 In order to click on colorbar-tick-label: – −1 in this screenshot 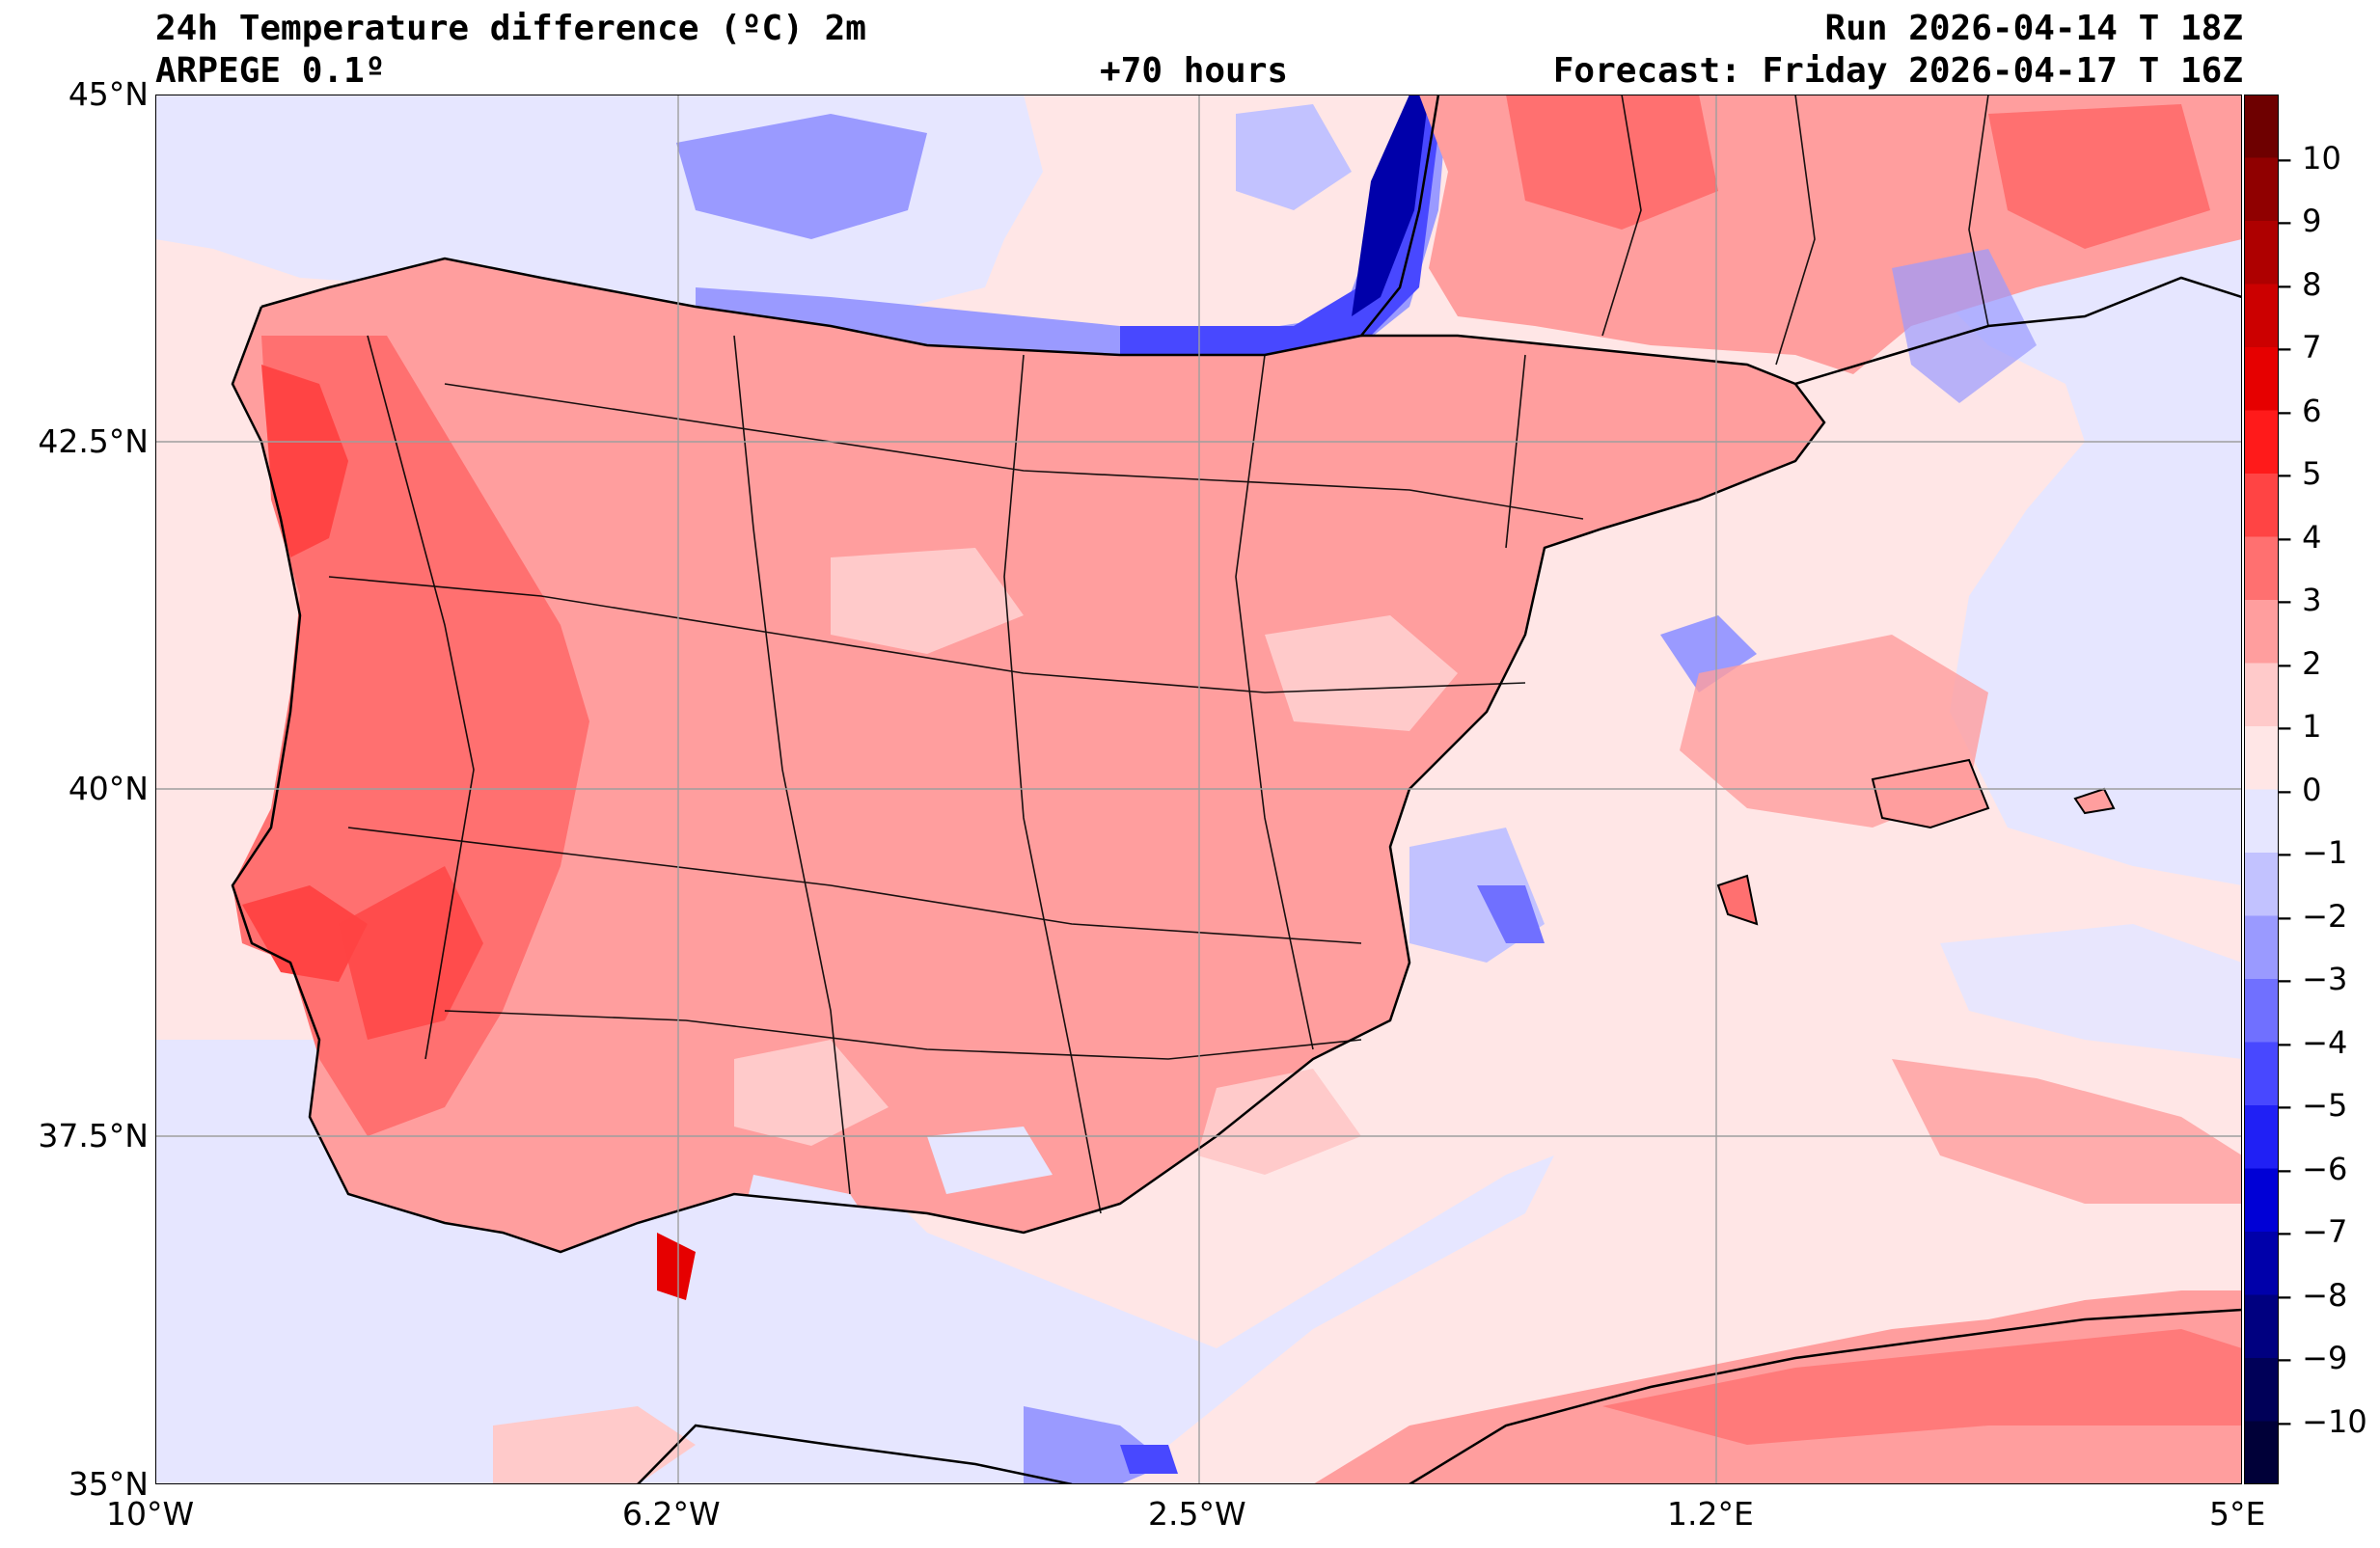, I will do `click(2313, 853)`.